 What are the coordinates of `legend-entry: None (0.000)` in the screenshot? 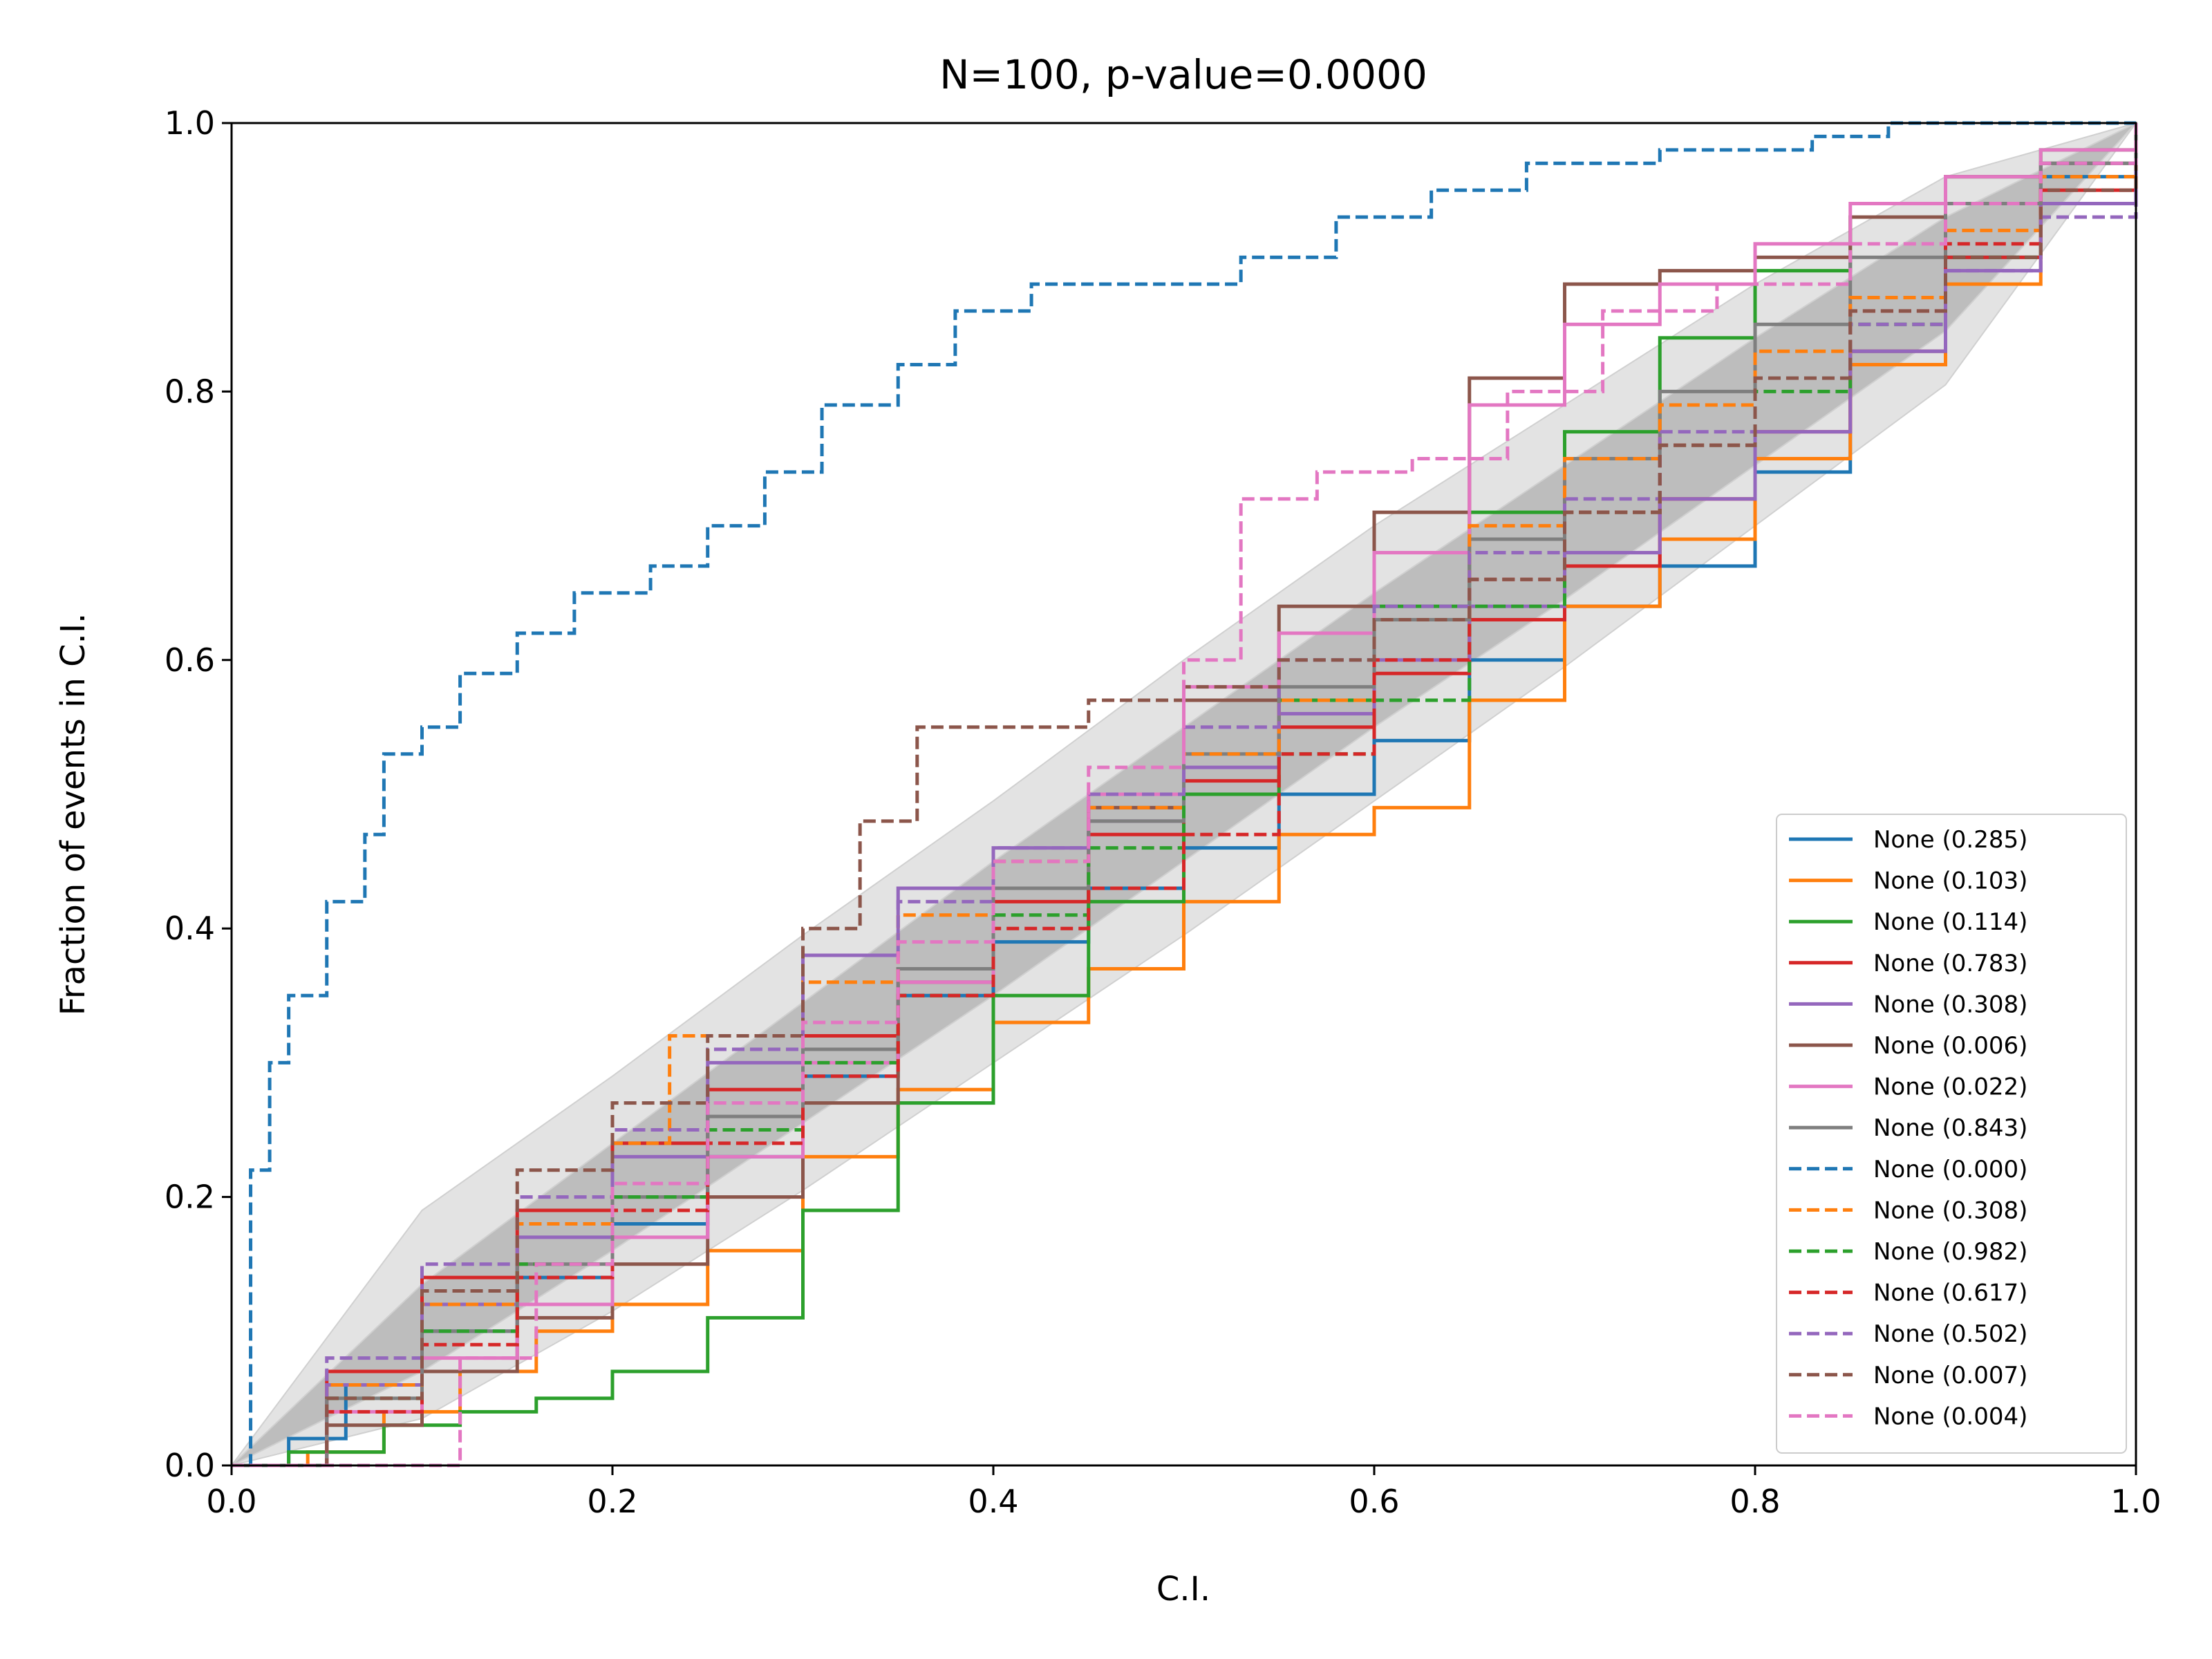 It's located at (1950, 1169).